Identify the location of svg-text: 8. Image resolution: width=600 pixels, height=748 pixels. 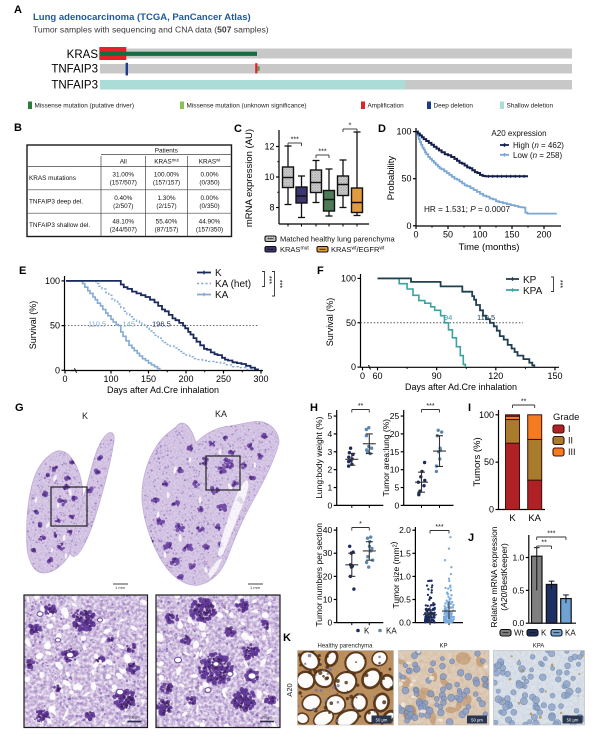
(271, 208).